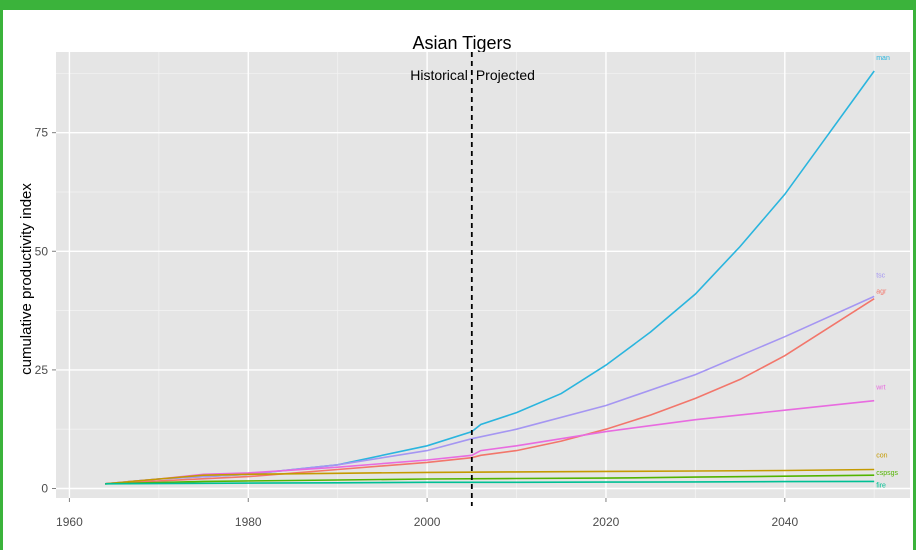 This screenshot has height=550, width=916. Describe the element at coordinates (461, 43) in the screenshot. I see `chart-title: Asian Tigers` at that location.